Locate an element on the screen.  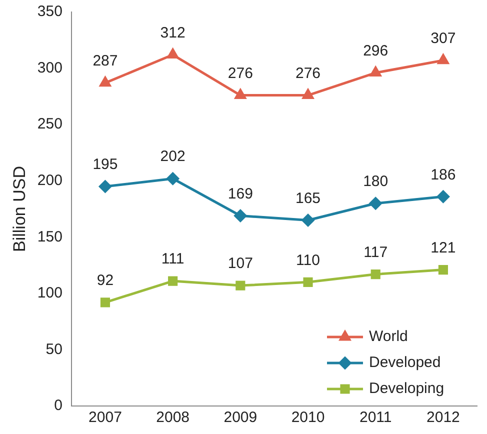
y-axis-title: Billion USD is located at coordinates (19, 209).